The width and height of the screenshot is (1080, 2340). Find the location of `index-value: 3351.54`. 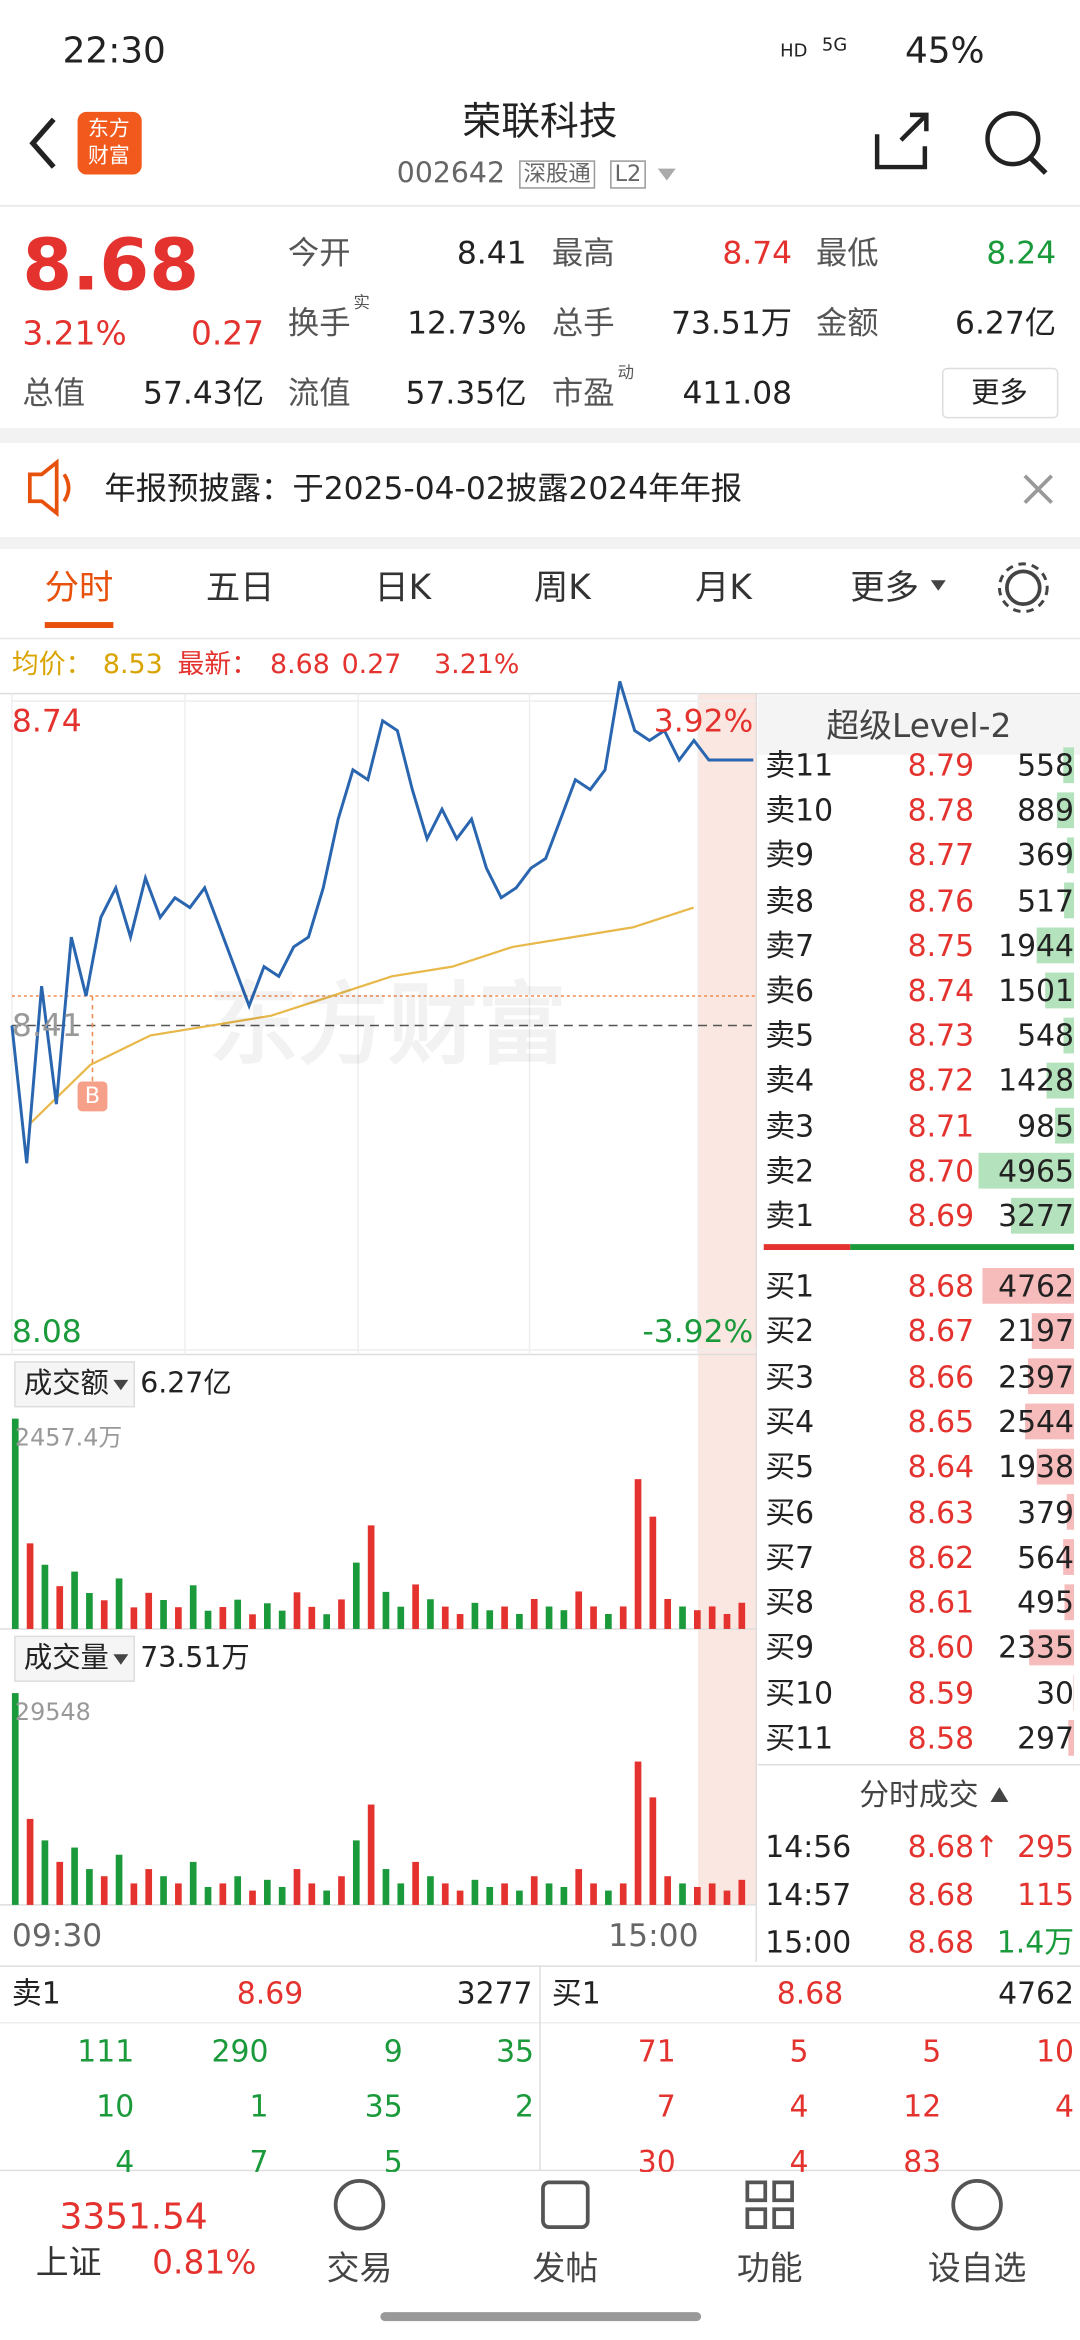

index-value: 3351.54 is located at coordinates (133, 2216).